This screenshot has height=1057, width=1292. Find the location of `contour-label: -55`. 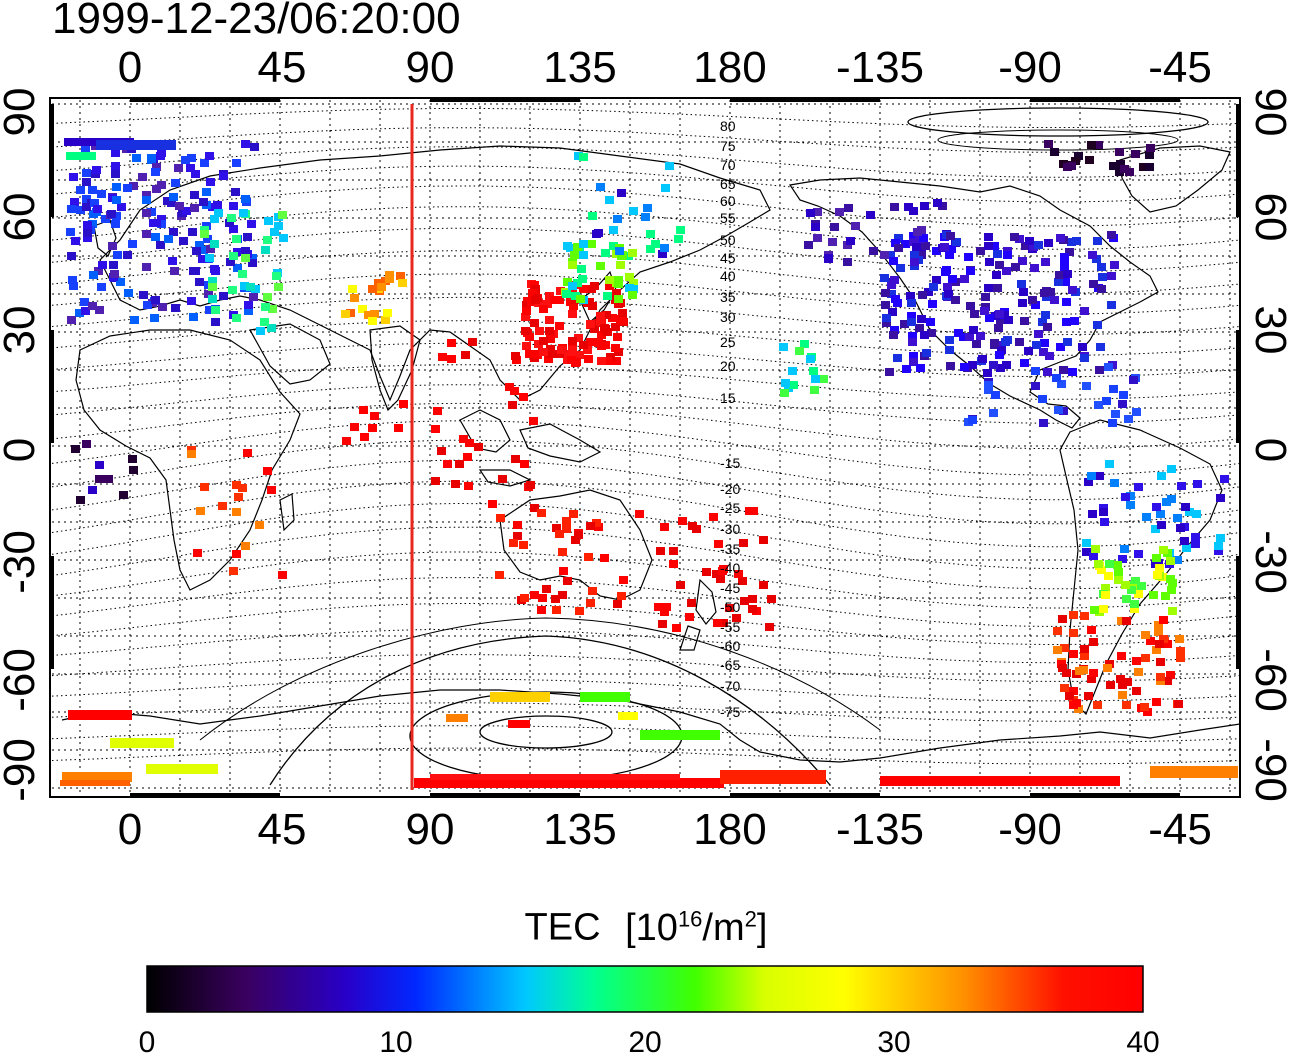

contour-label: -55 is located at coordinates (730, 627).